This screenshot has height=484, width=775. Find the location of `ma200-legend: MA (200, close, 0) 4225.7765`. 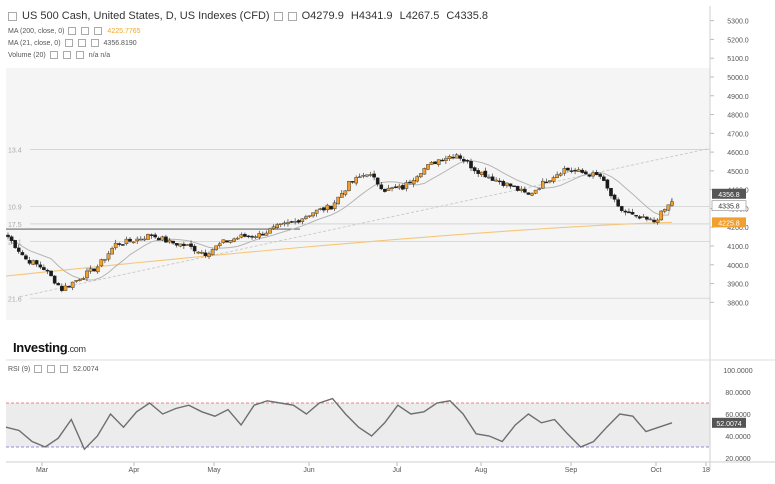

ma200-legend: MA (200, close, 0) 4225.7765 is located at coordinates (74, 31).